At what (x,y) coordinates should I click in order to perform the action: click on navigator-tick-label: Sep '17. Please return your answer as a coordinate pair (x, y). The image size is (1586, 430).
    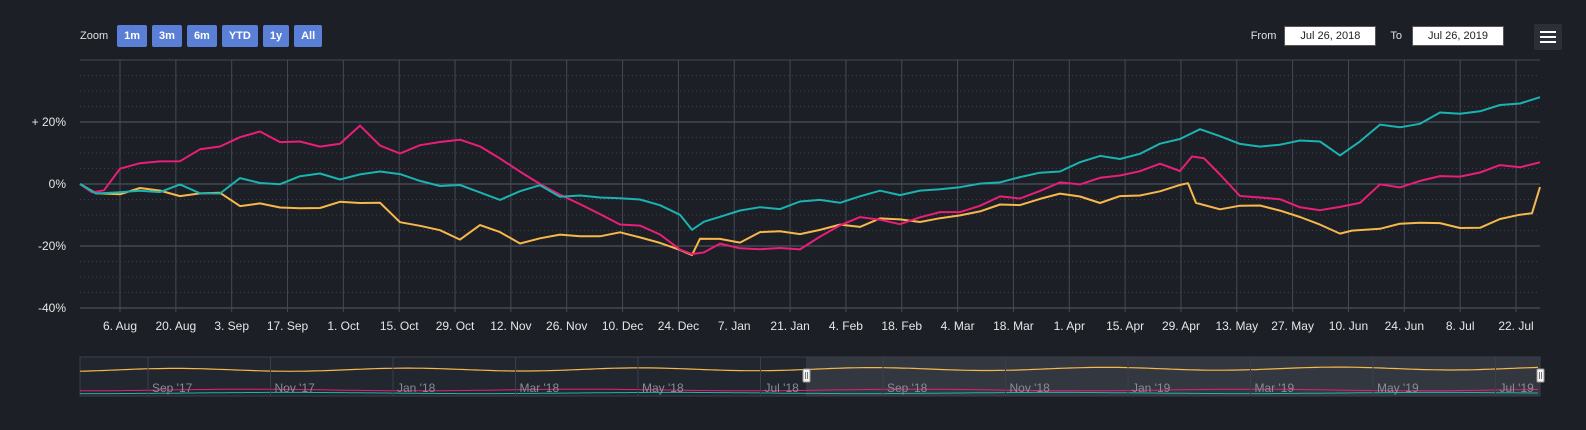
    Looking at the image, I should click on (172, 388).